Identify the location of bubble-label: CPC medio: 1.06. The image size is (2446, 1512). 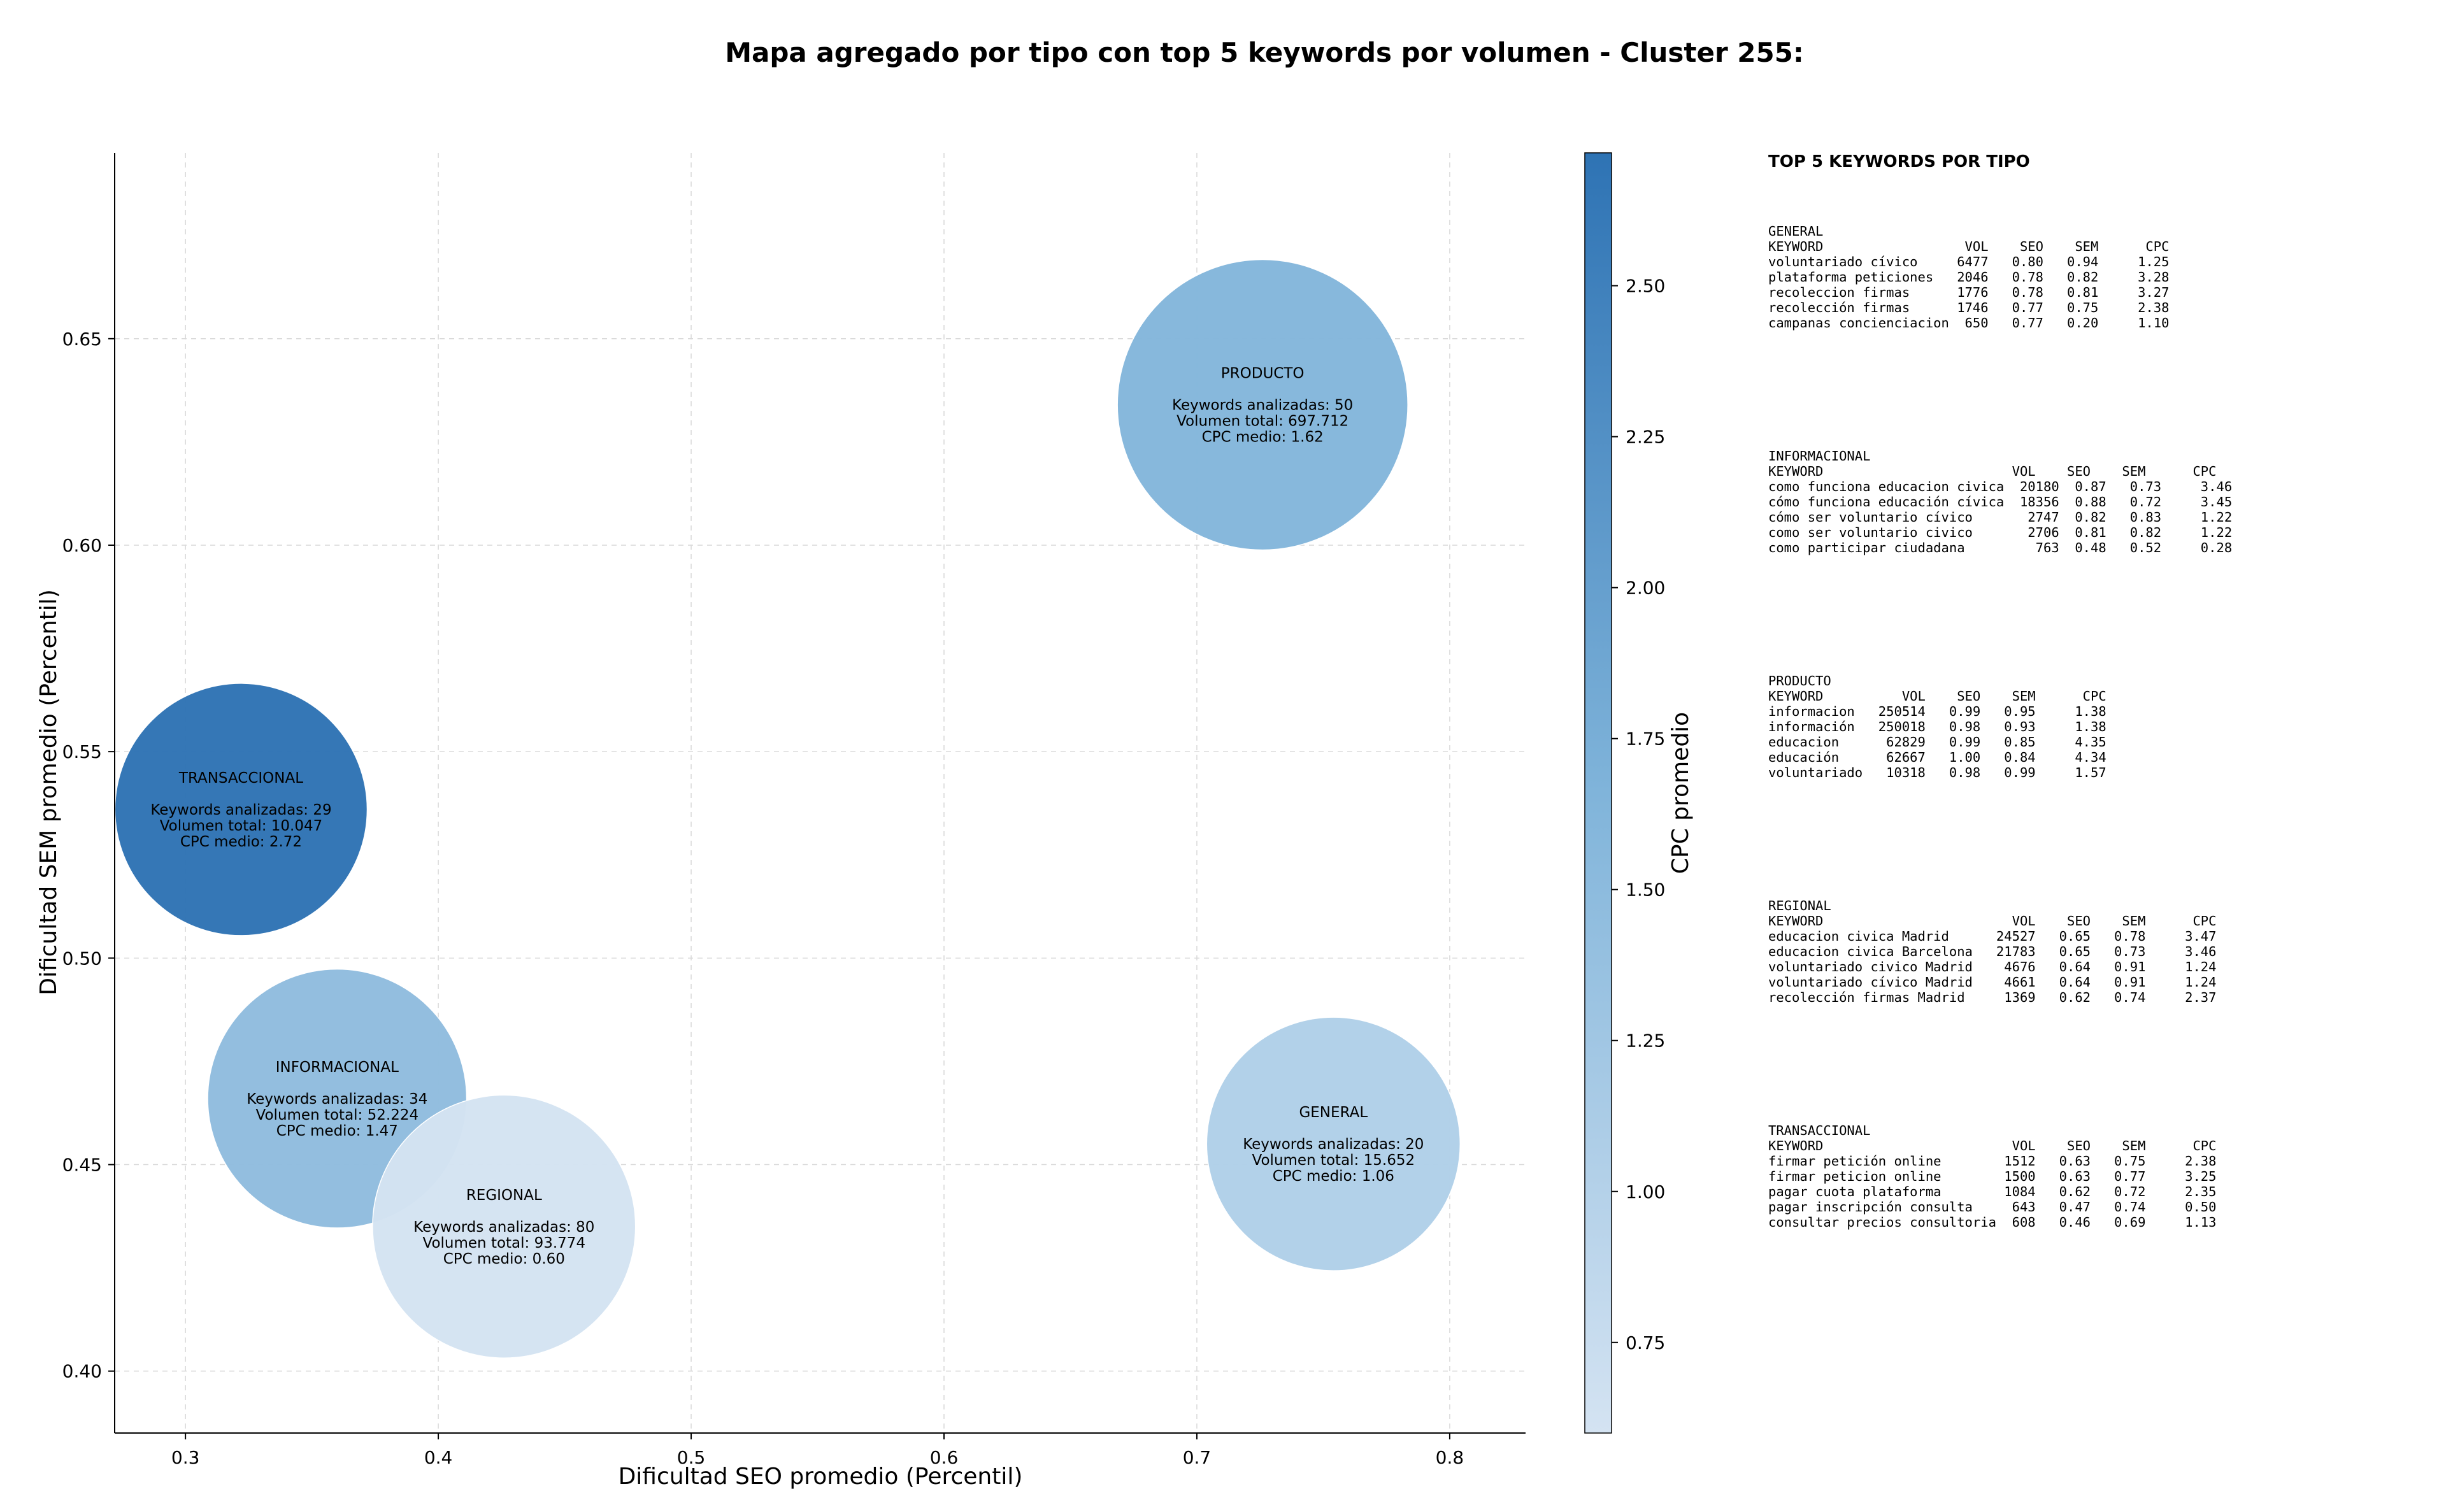
(1334, 1176).